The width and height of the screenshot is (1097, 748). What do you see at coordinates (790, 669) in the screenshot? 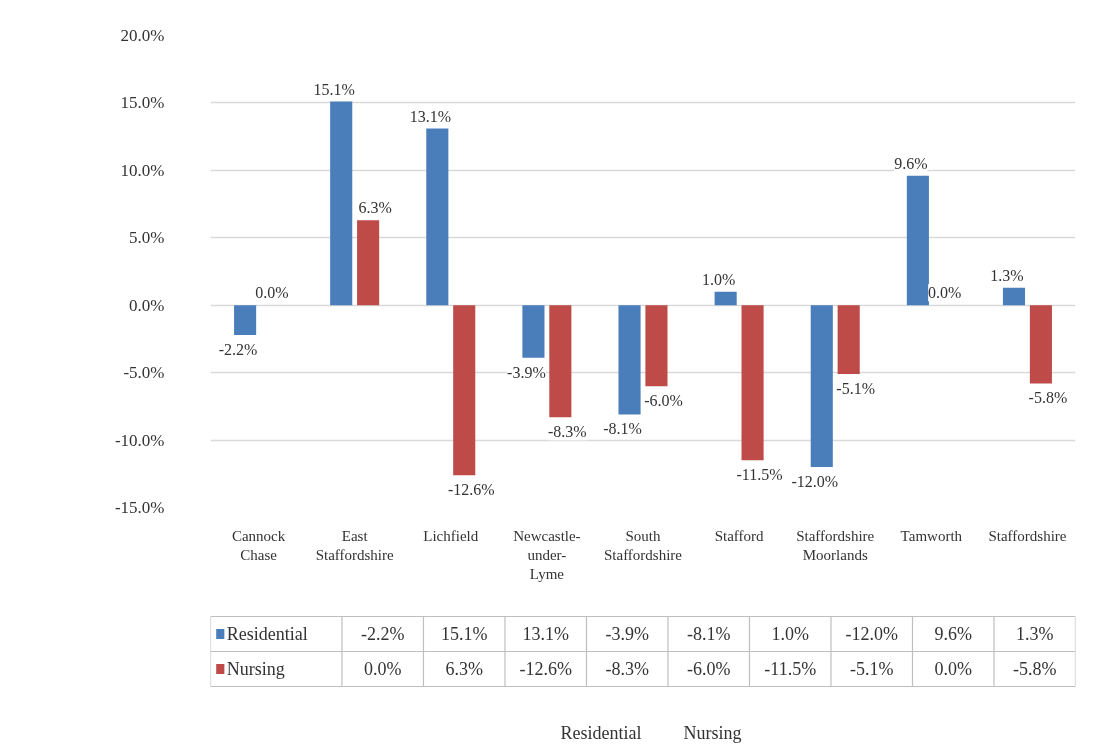
I see `text: -11.5%` at bounding box center [790, 669].